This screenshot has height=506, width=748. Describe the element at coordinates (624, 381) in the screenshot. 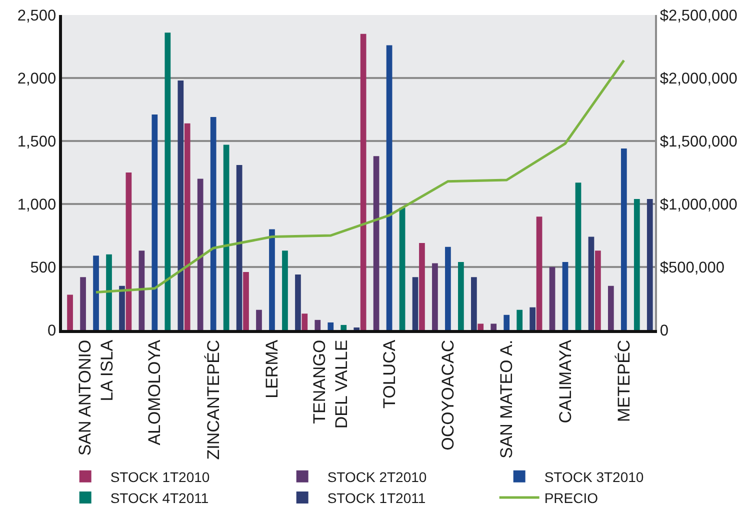

I see `x-tick-label: METEPÉC` at that location.